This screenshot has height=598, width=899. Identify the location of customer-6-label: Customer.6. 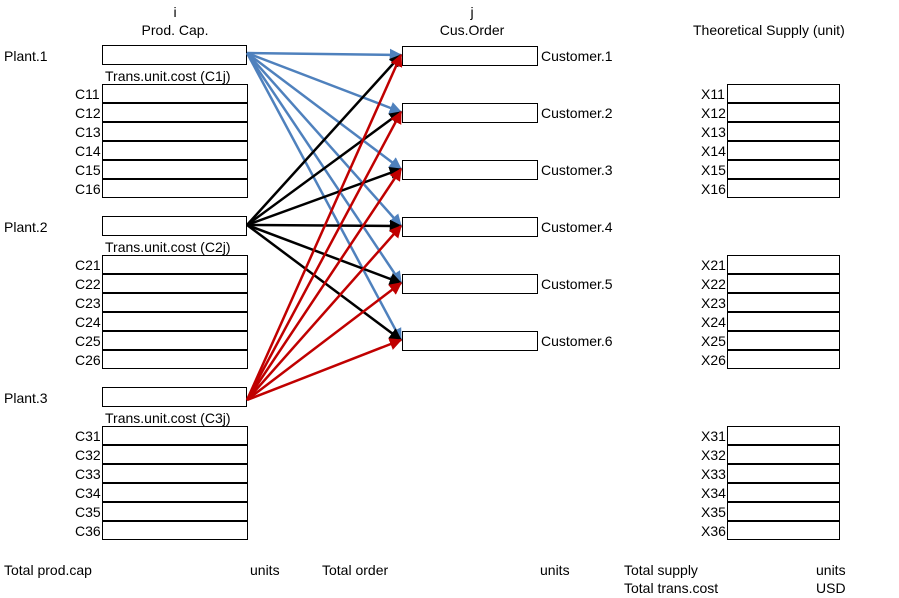
(577, 341).